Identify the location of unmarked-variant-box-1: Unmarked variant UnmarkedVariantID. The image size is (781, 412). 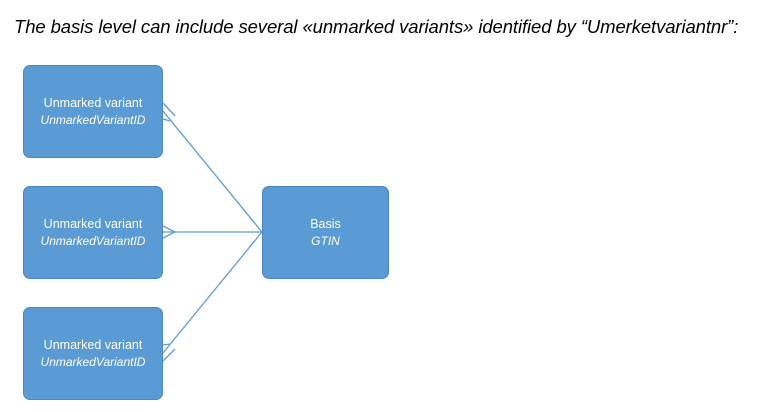
(93, 111).